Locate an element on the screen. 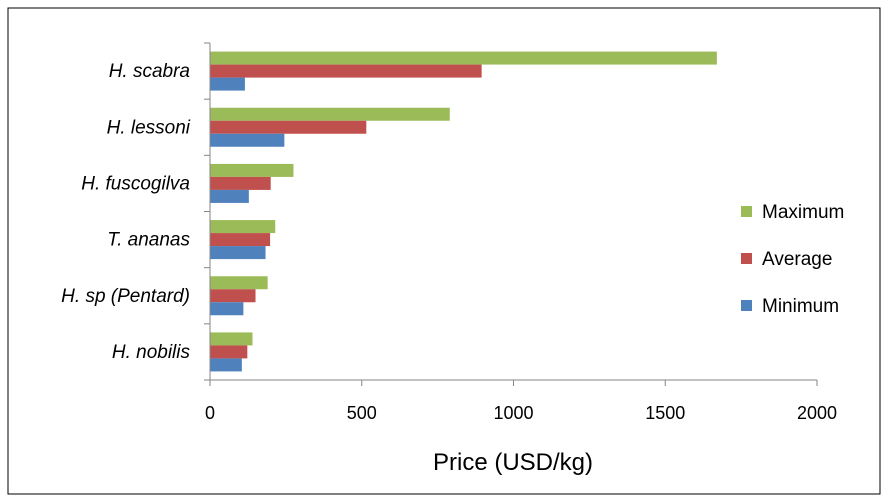  legend-label-average: Average is located at coordinates (797, 259).